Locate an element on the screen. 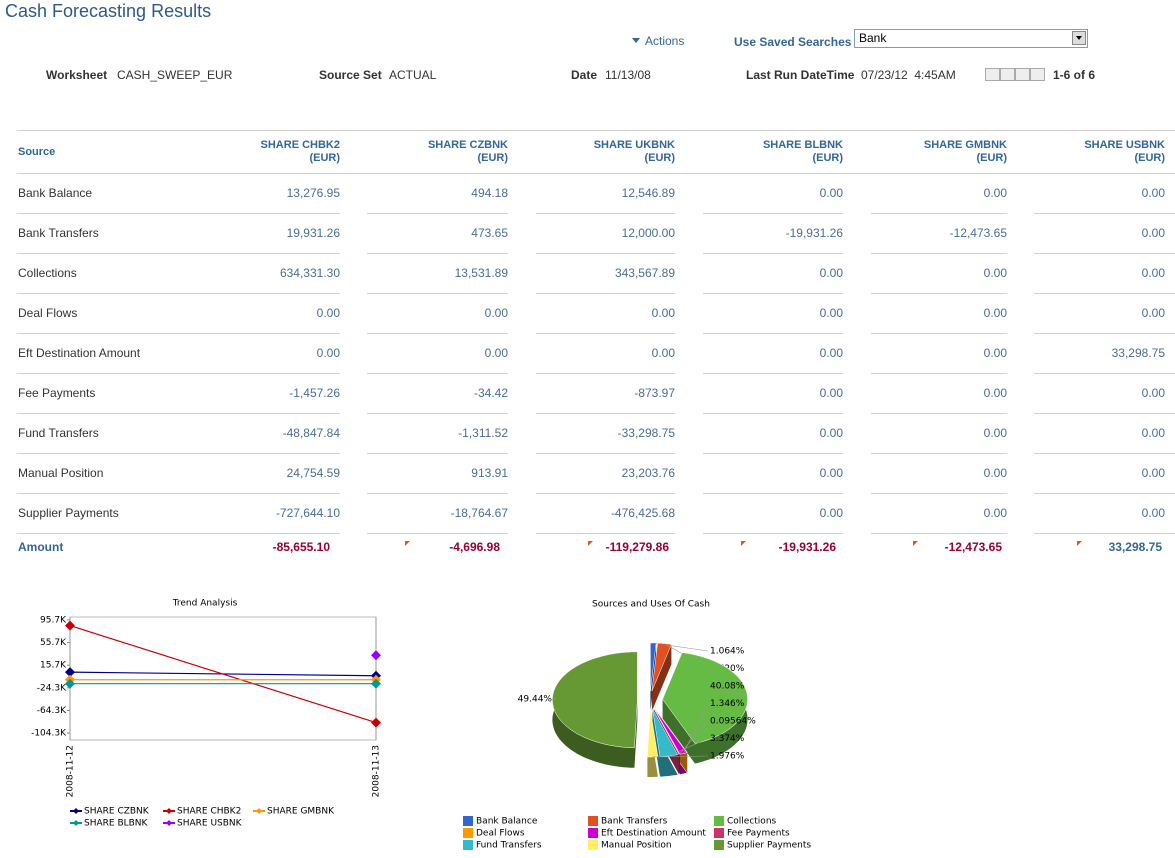 This screenshot has height=858, width=1175. column-header: SHARE BLBNK is located at coordinates (802, 145).